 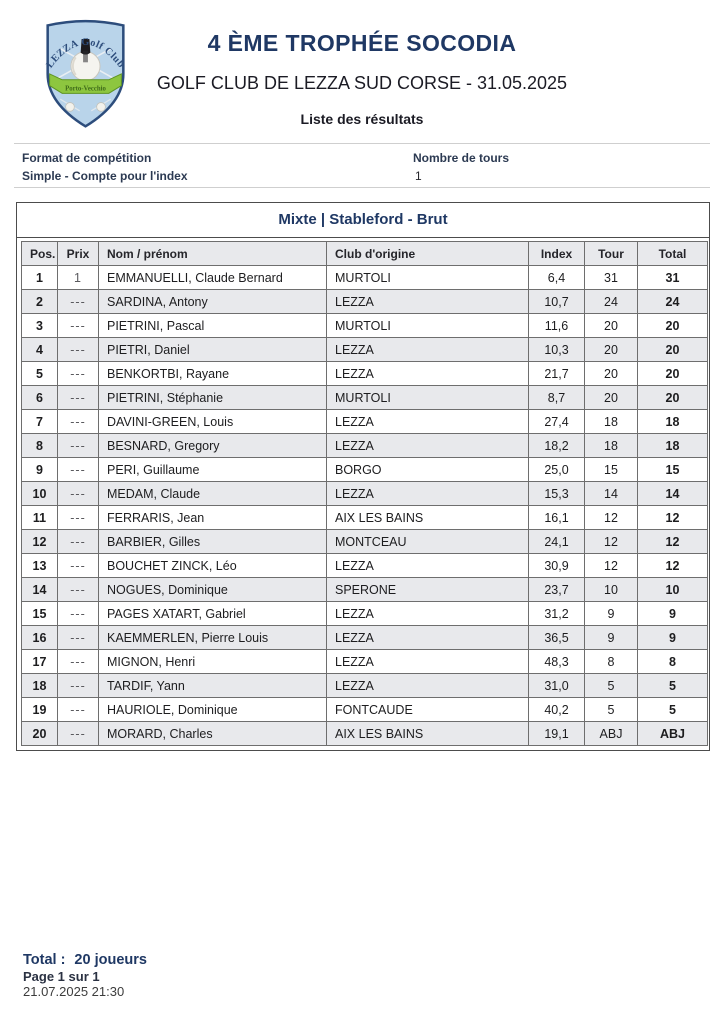 I want to click on club-head-icon, so click(x=85, y=47).